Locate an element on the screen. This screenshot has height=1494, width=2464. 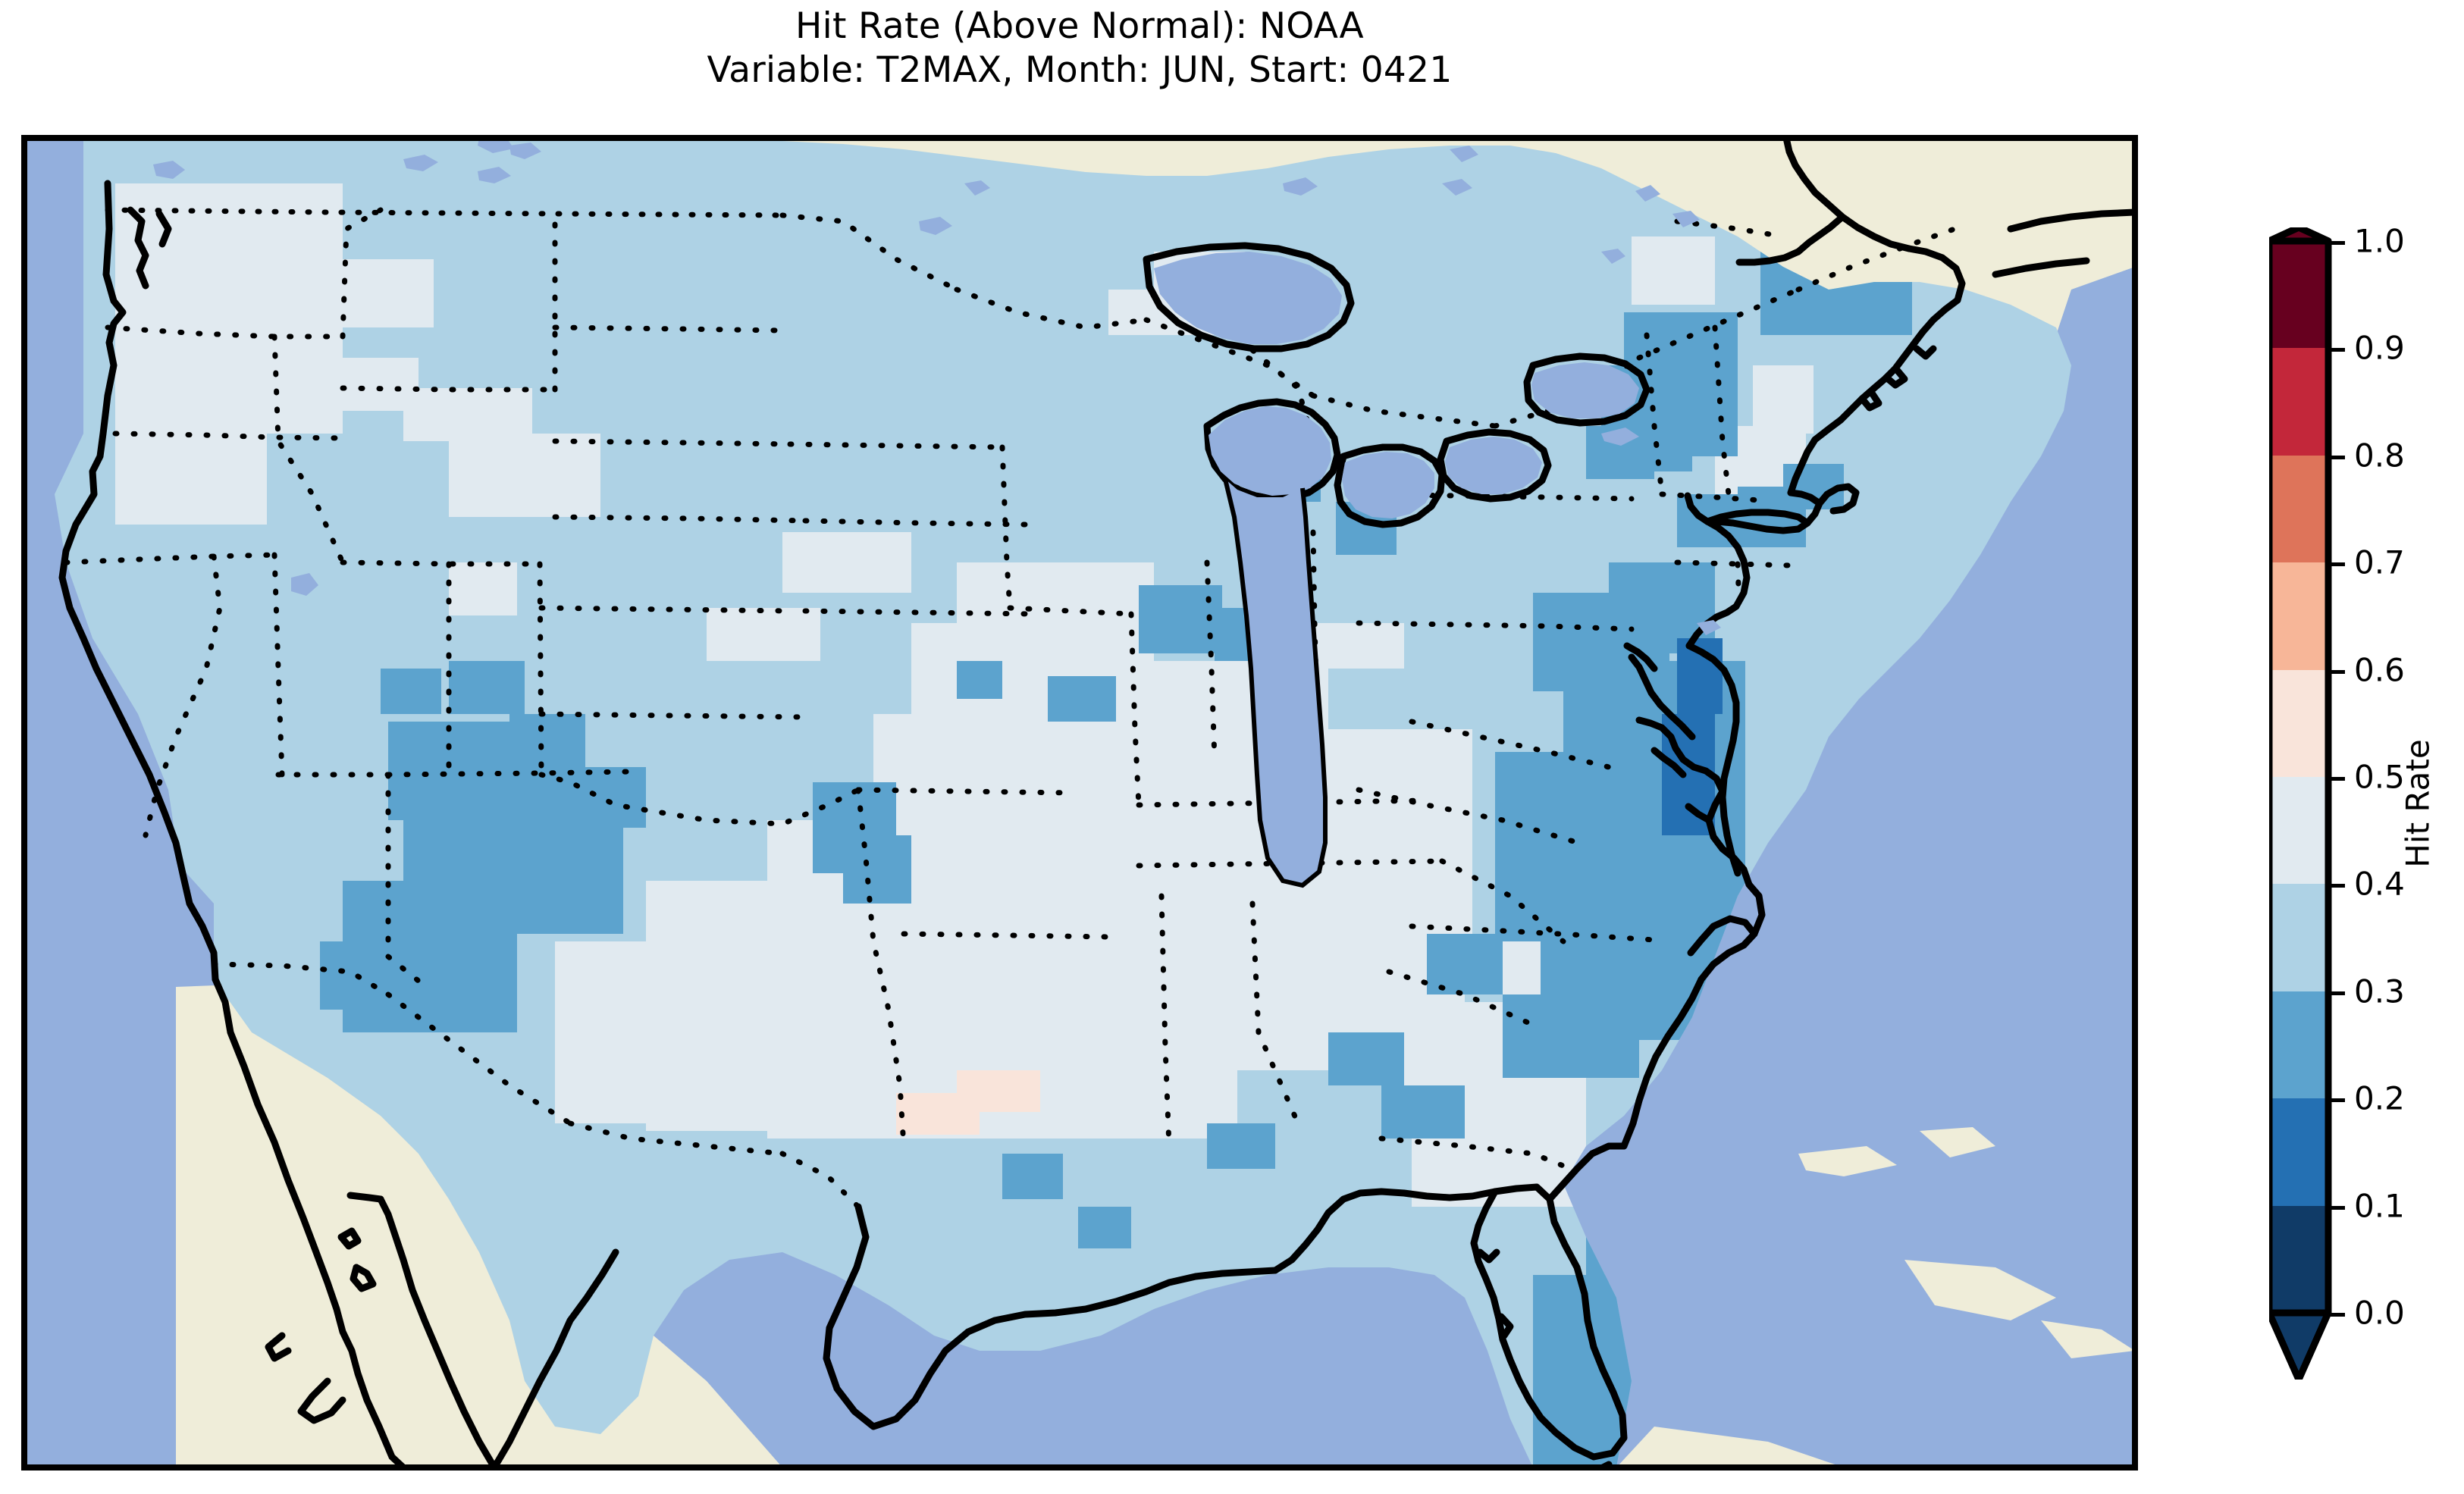
colorbar-tick-label: 0.4 is located at coordinates (2380, 884).